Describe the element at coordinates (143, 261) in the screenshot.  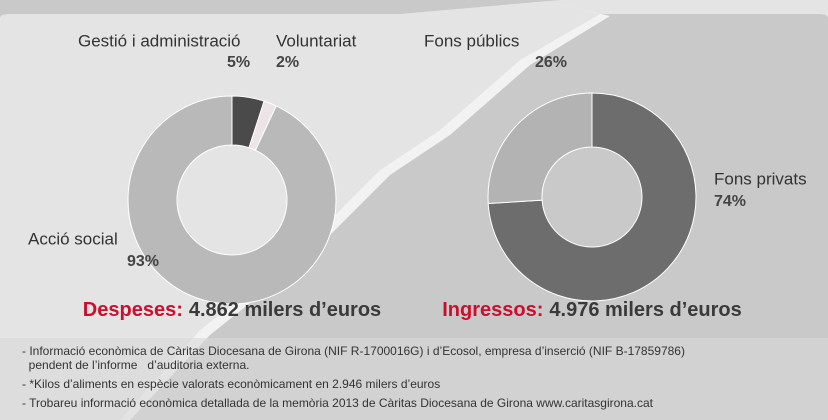
I see `slice-value: 93%` at that location.